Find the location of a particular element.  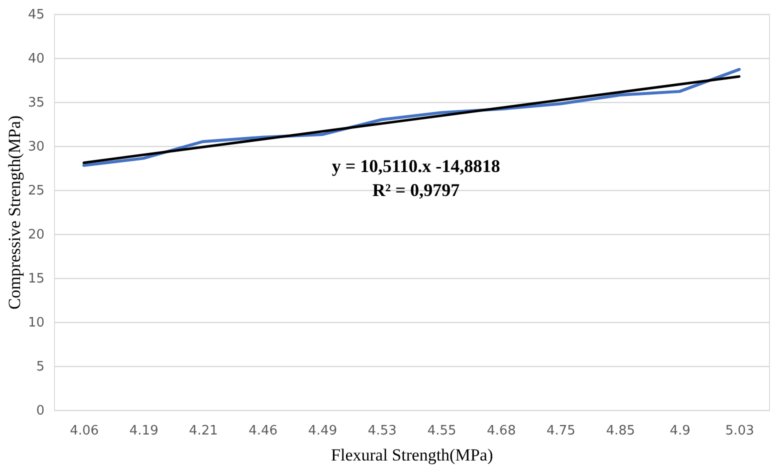

annotation: y = 10,5110.x -14,8818 is located at coordinates (416, 166).